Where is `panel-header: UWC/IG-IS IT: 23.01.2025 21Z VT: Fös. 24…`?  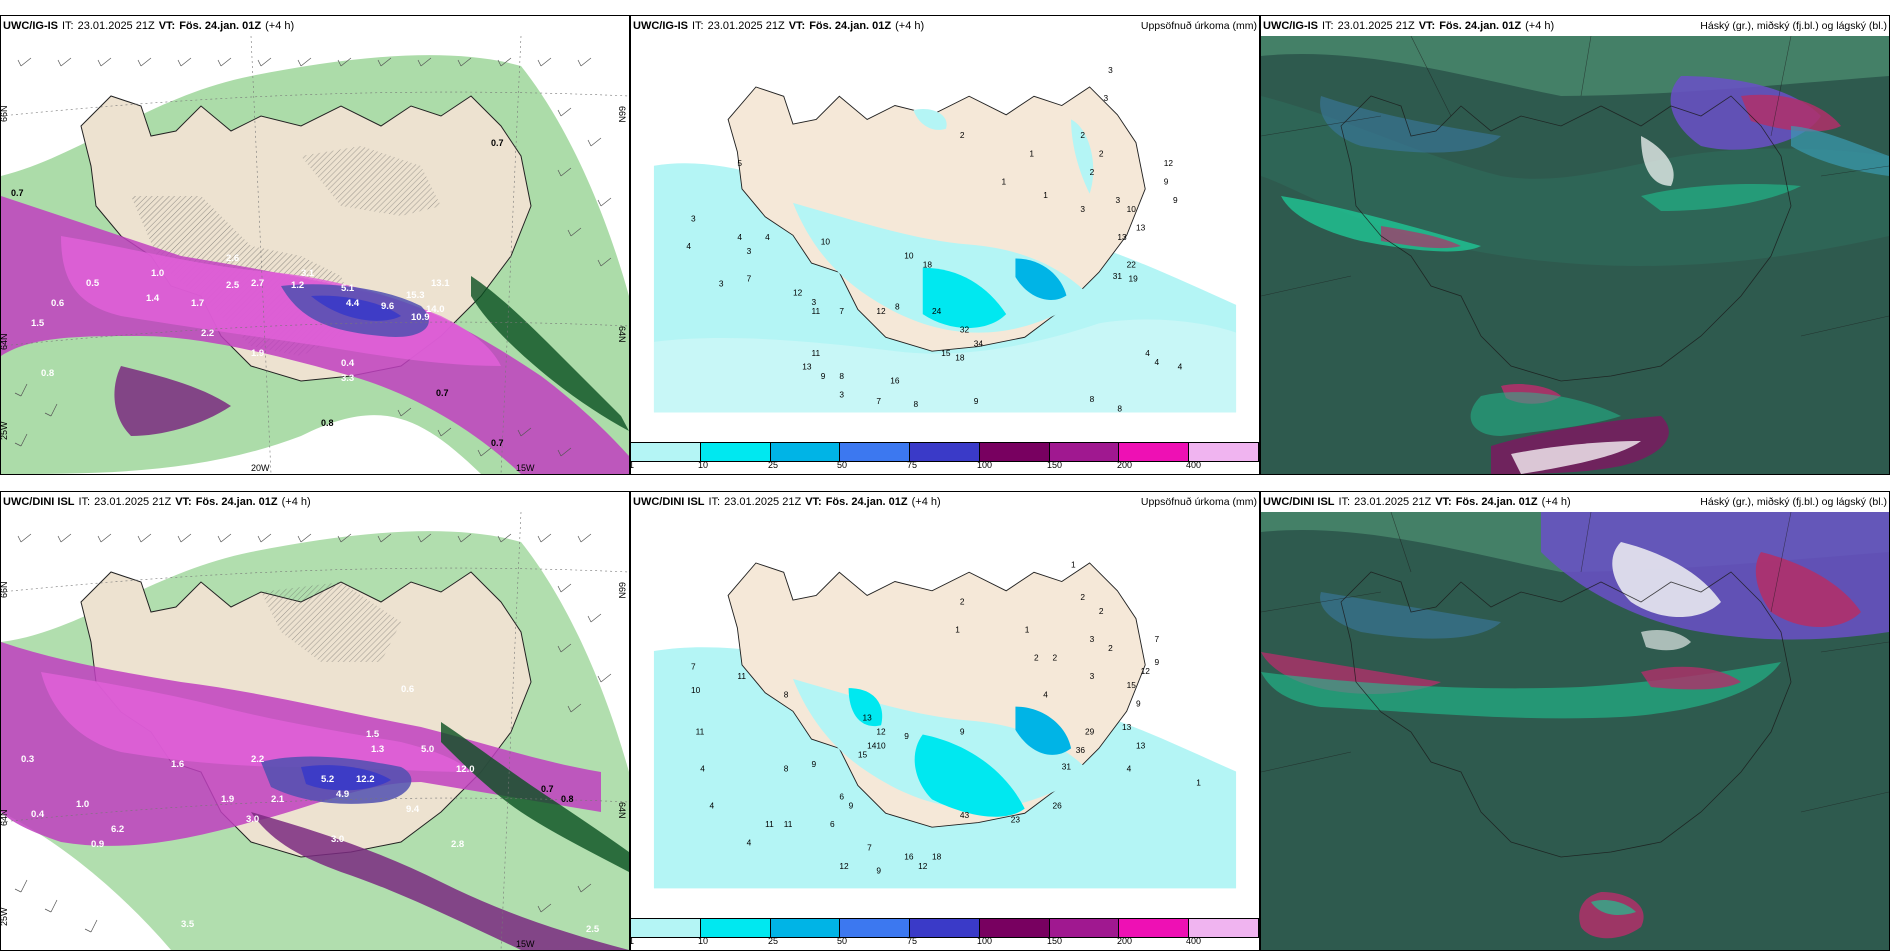
panel-header: UWC/IG-IS IT: 23.01.2025 21Z VT: Fös. 24… is located at coordinates (315, 26).